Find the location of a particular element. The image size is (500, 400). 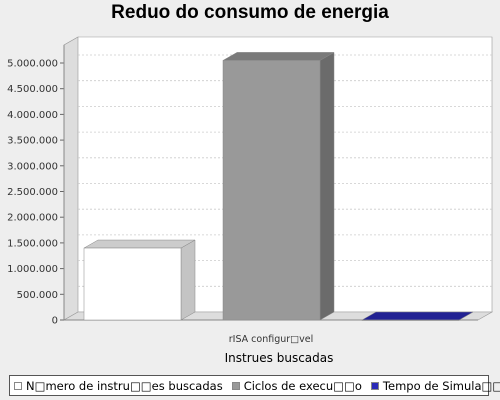

legend-label: N□mero de instru□□es buscadas is located at coordinates (124, 385).